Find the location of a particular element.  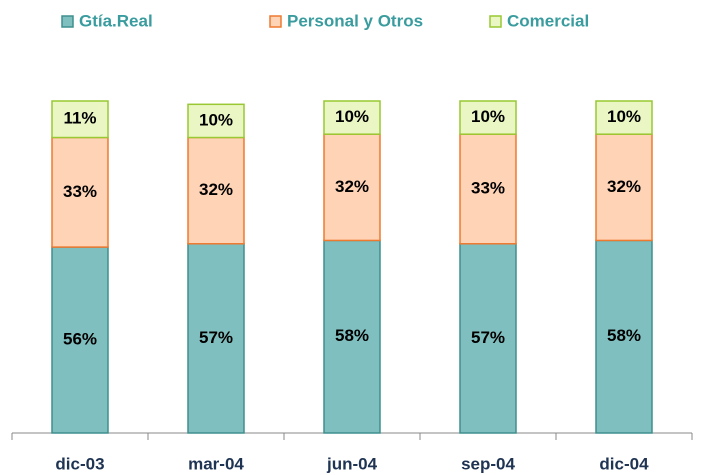

x-tick-label: jun-04 is located at coordinates (352, 463).